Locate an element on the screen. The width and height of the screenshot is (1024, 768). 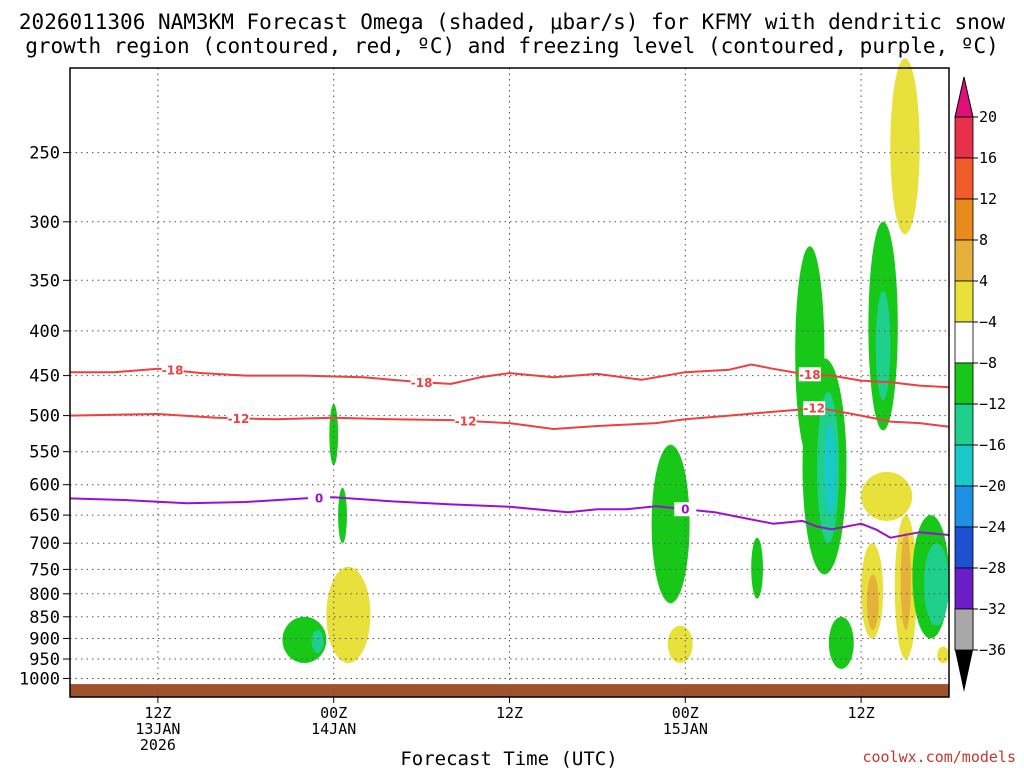
x-tick-label-h18-2: 14JAN is located at coordinates (333, 729).